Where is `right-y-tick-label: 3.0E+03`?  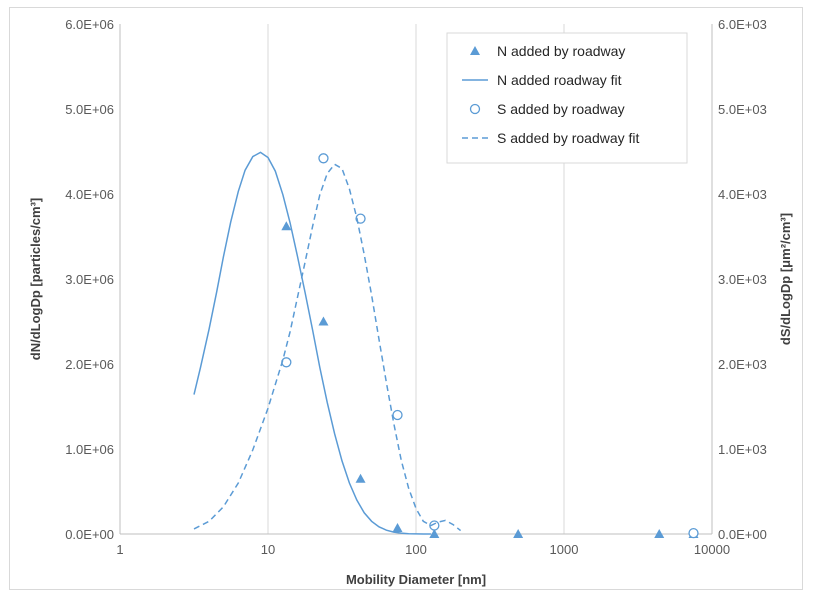
right-y-tick-label: 3.0E+03 is located at coordinates (742, 279).